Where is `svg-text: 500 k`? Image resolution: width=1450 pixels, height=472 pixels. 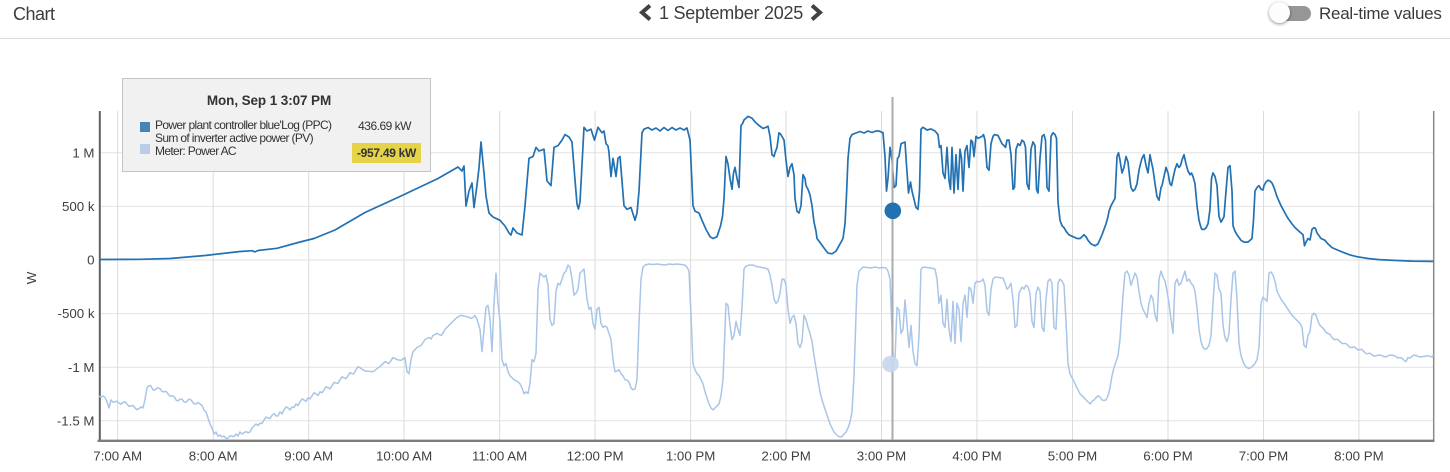
svg-text: 500 k is located at coordinates (78, 206).